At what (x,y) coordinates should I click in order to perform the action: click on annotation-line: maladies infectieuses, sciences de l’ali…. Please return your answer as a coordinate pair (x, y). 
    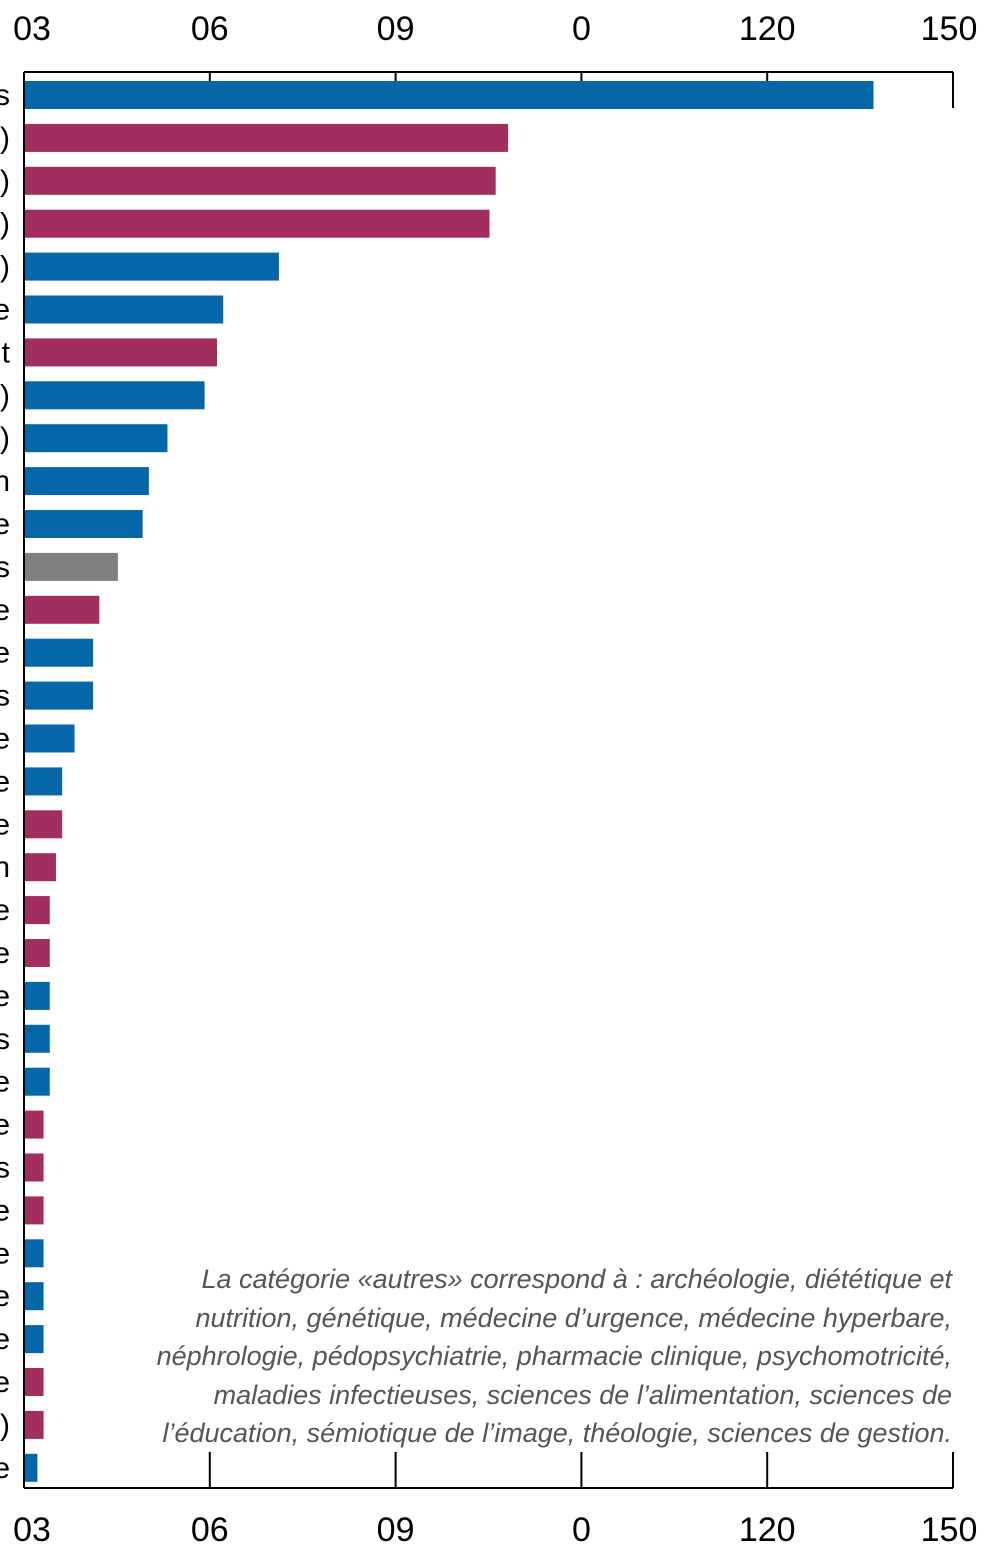
    Looking at the image, I should click on (582, 1394).